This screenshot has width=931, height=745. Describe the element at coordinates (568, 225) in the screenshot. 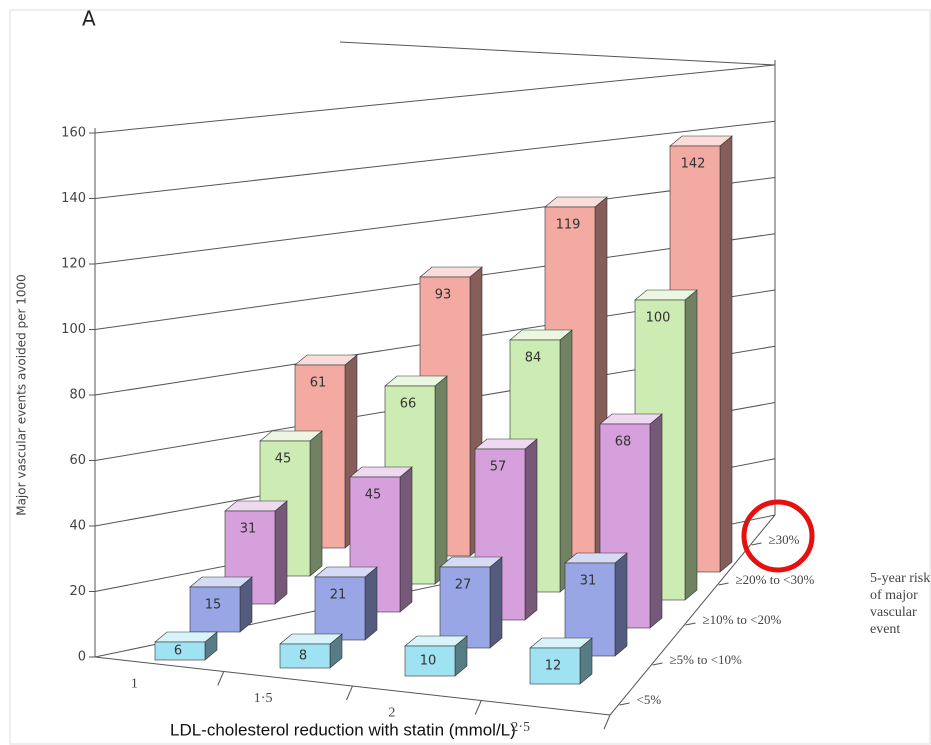

I see `value-label: 119` at that location.